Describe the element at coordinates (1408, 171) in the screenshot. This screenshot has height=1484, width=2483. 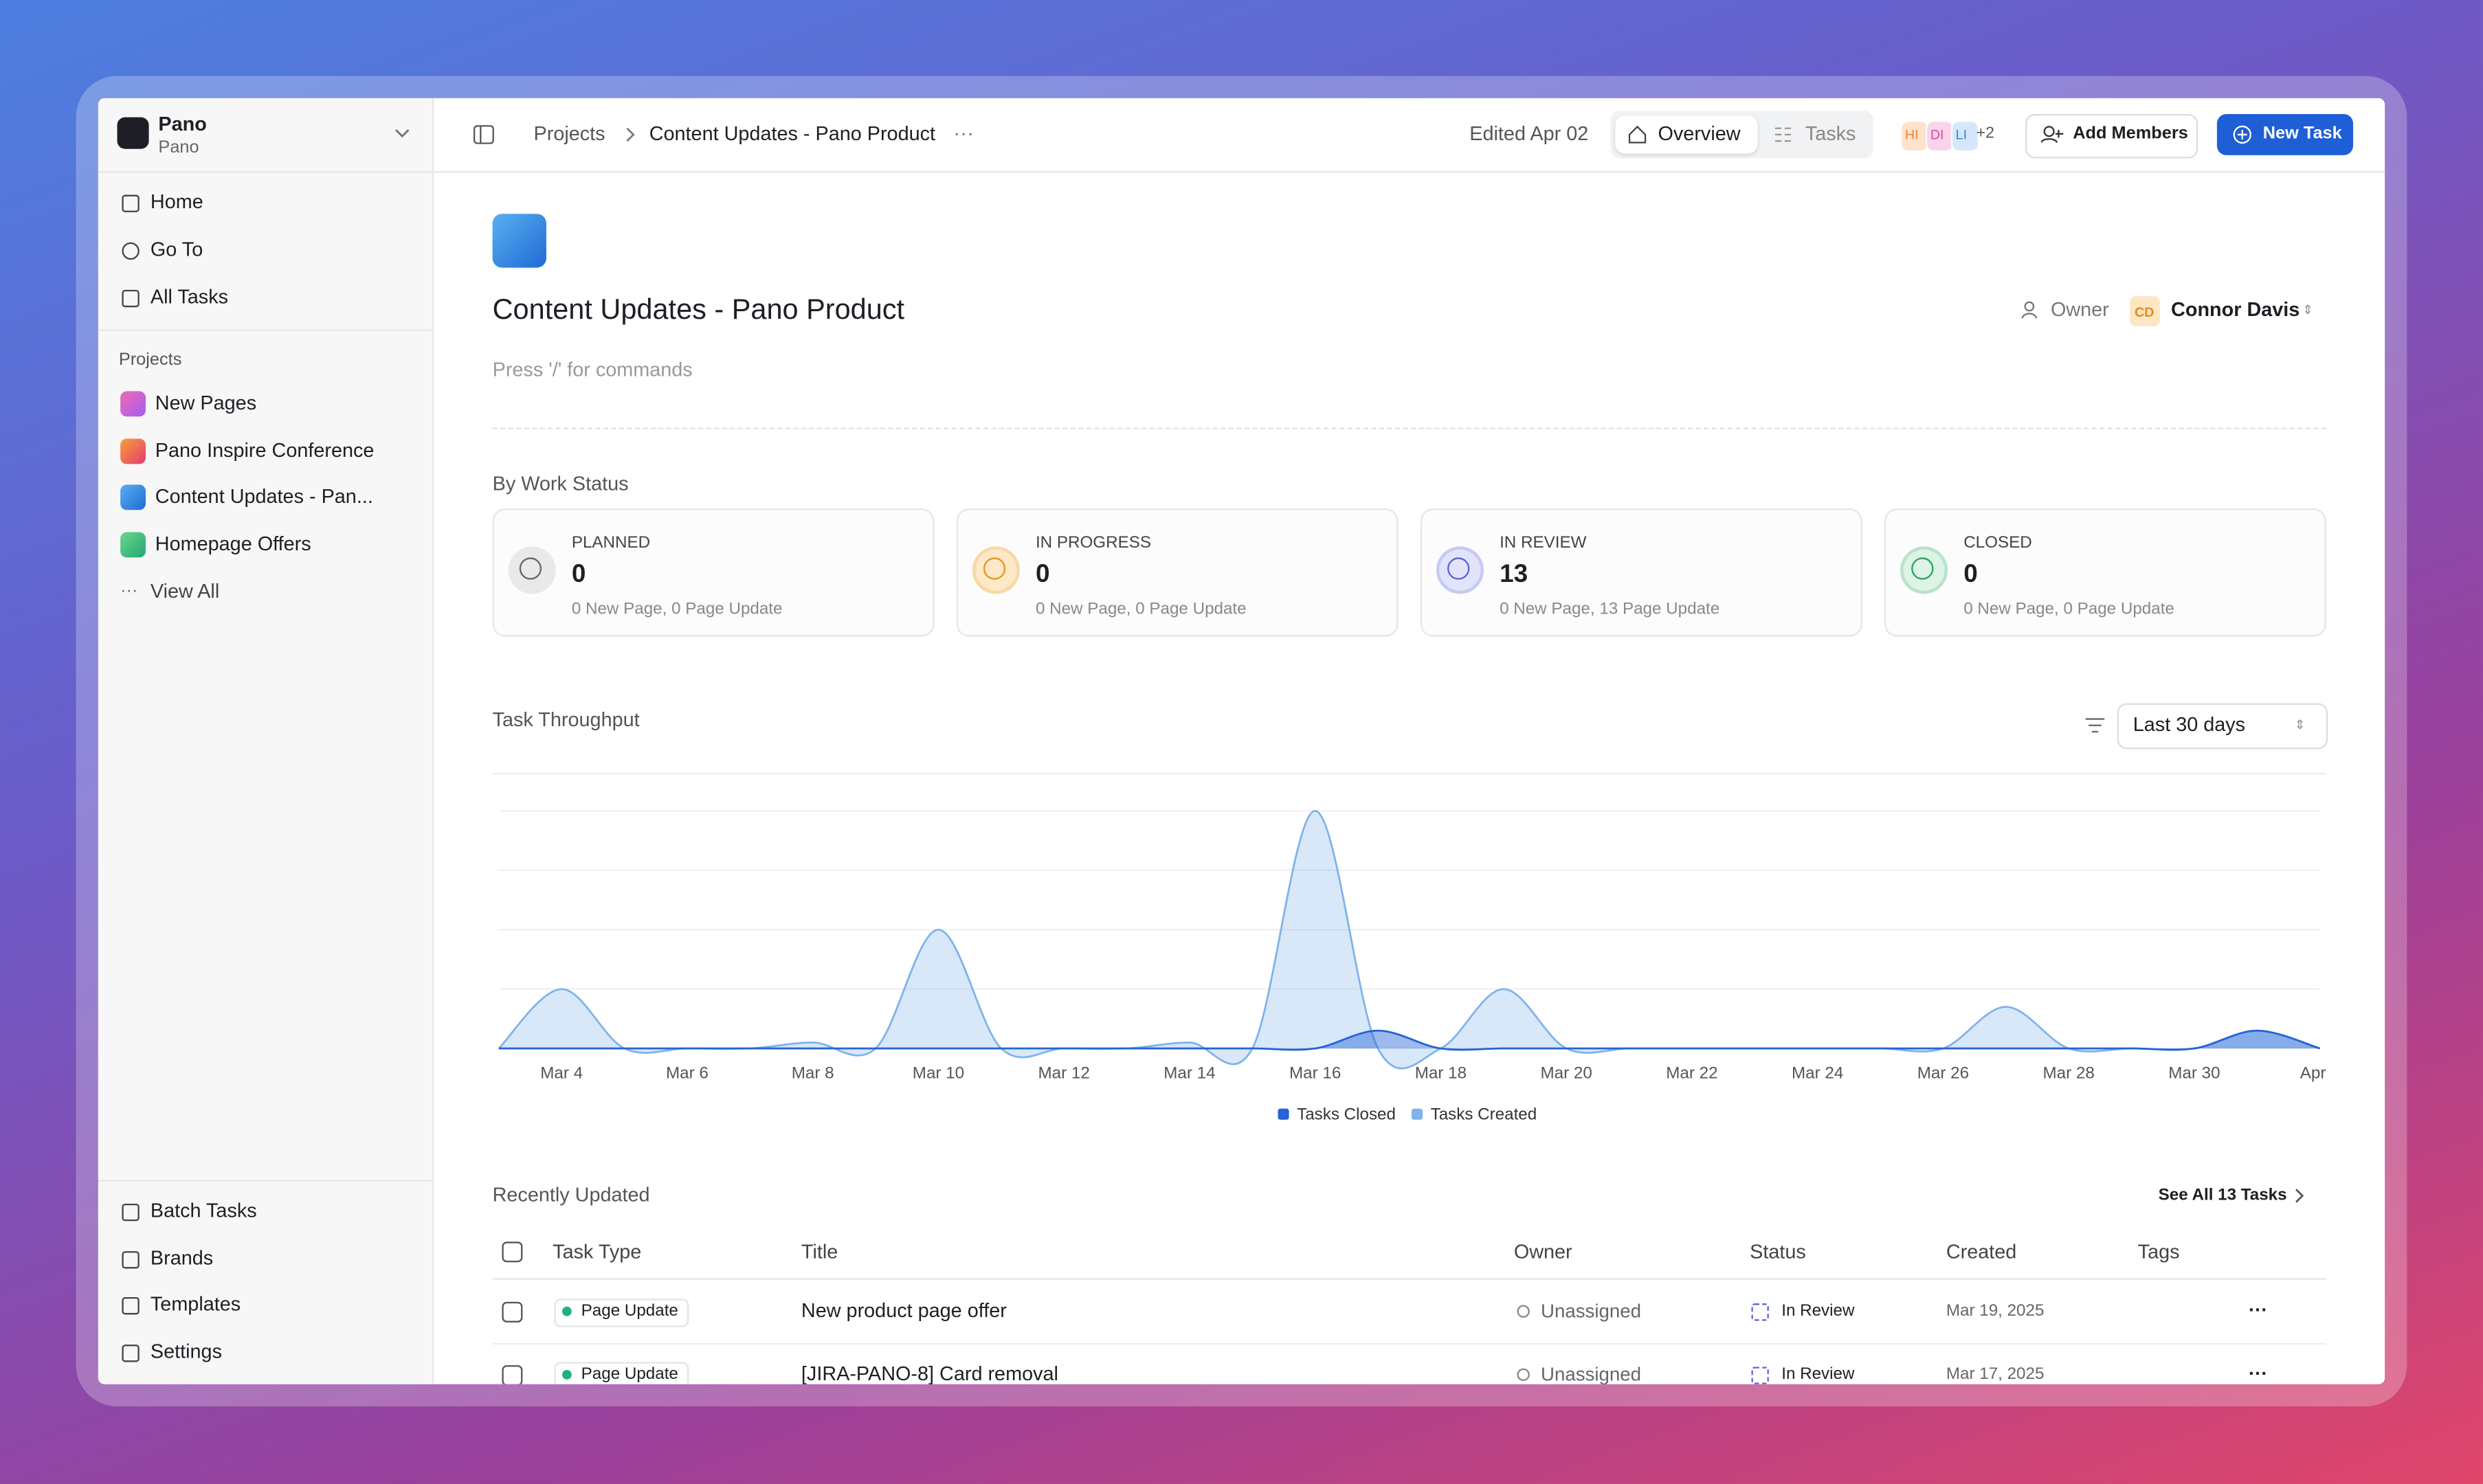
I see `header-divider` at that location.